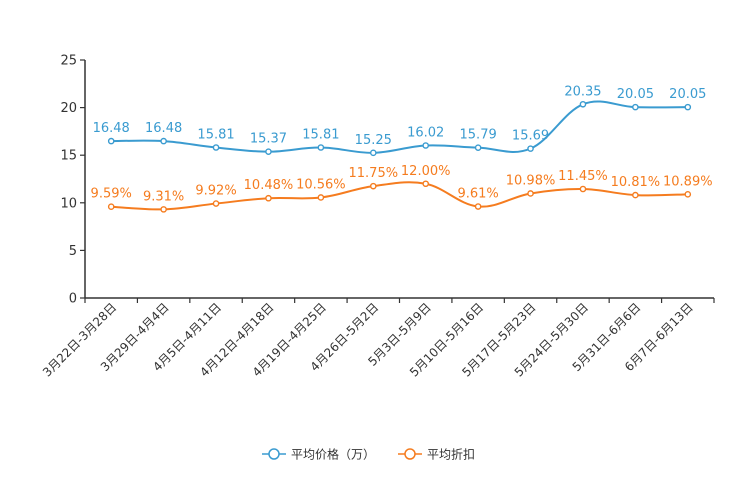  I want to click on y-tick-label: 0, so click(73, 299).